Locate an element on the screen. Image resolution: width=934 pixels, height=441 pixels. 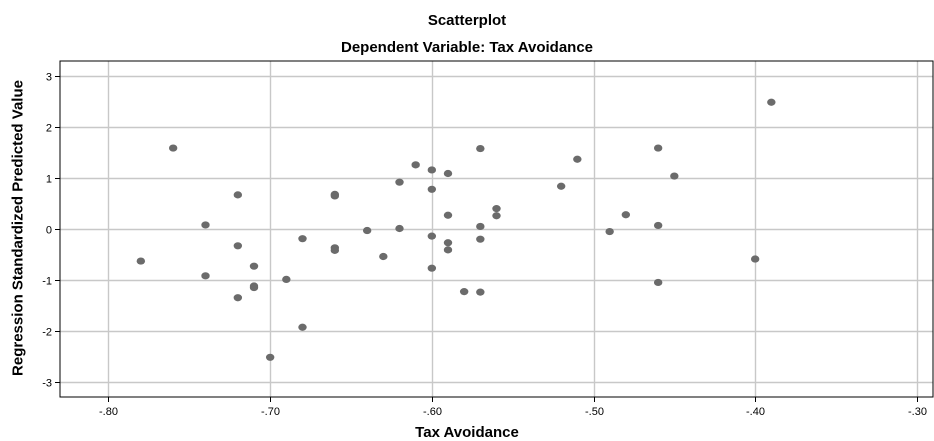
y-tick-label: 1 is located at coordinates (49, 180).